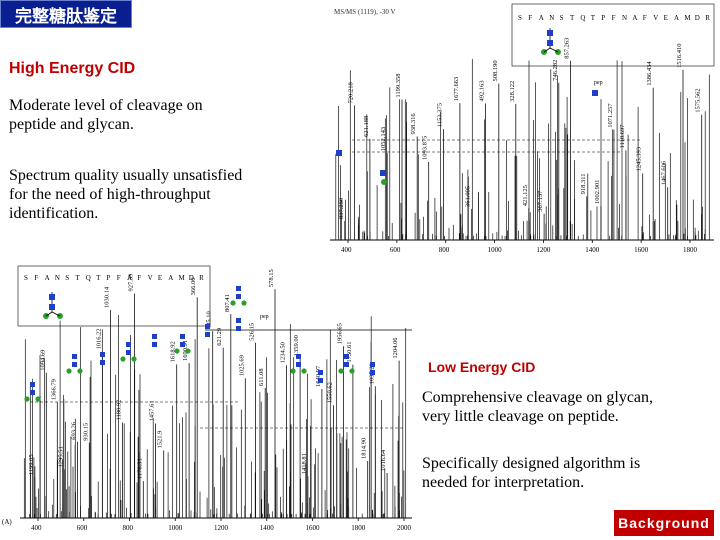  I want to click on peak-label: 1016.22, so click(98, 338).